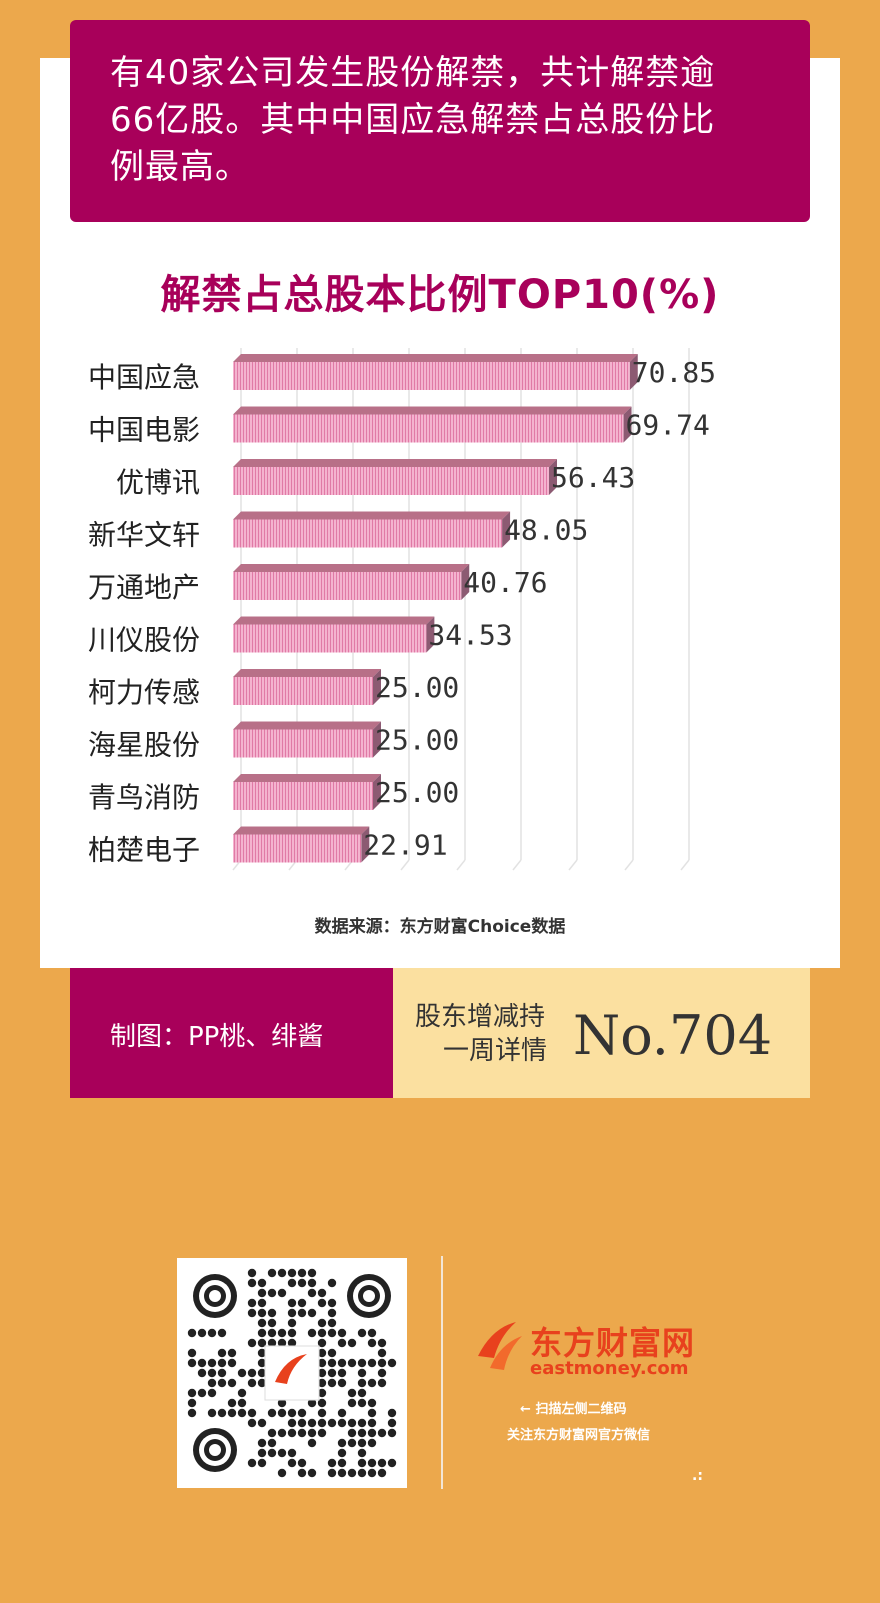 The height and width of the screenshot is (1603, 880). Describe the element at coordinates (435, 608) in the screenshot. I see `bars` at that location.